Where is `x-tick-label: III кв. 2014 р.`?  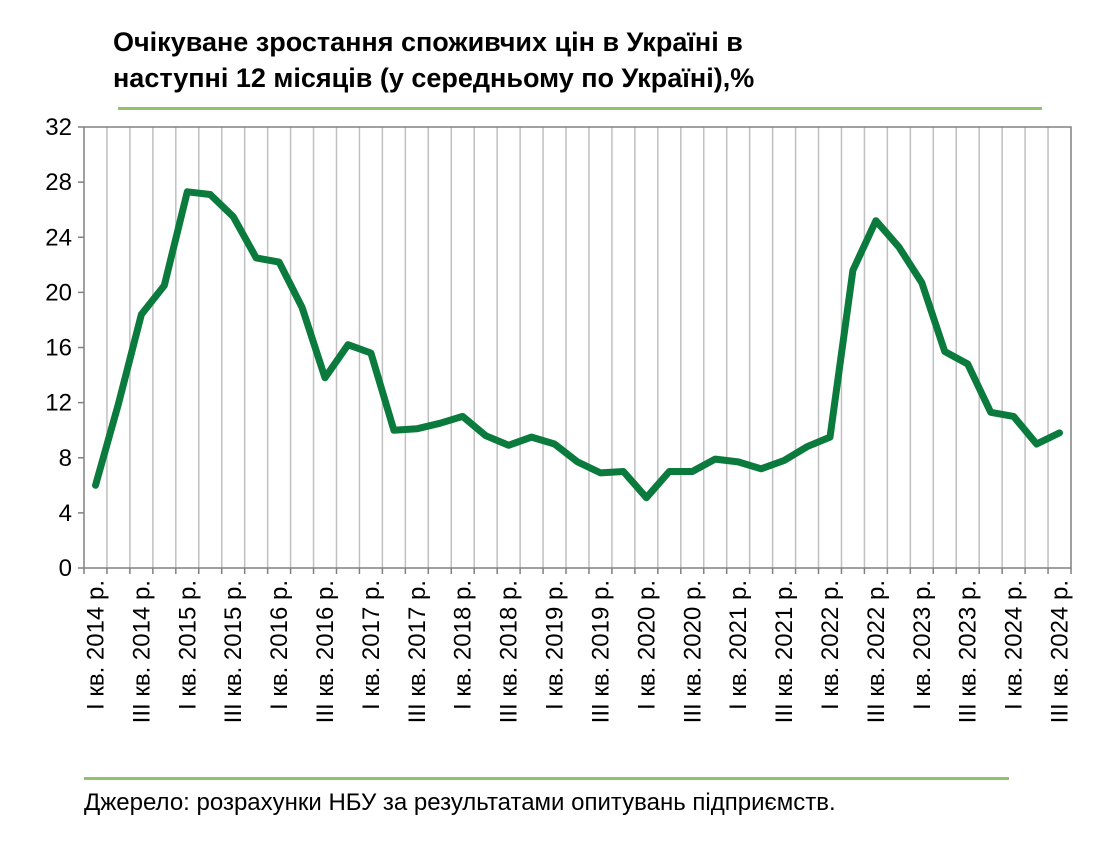 x-tick-label: III кв. 2014 р. is located at coordinates (141, 651).